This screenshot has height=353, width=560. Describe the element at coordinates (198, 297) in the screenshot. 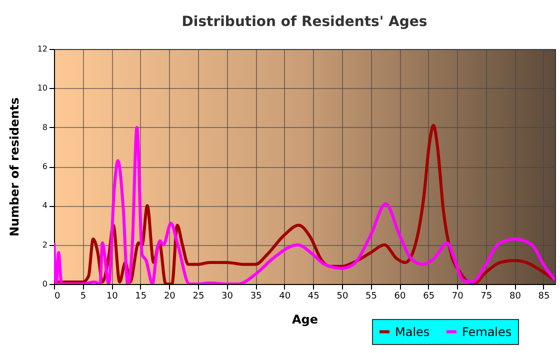

I see `x-tick-label: 25` at that location.